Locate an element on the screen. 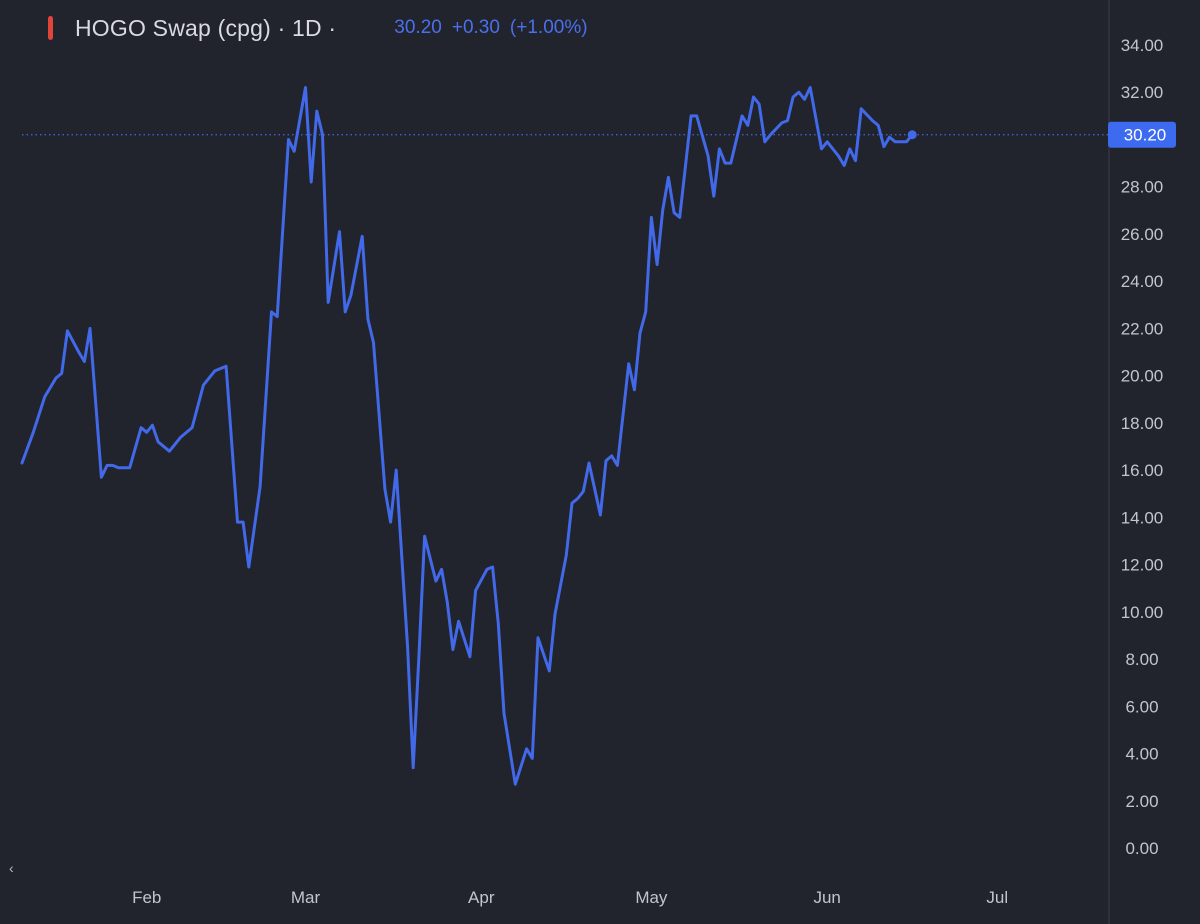  last-price-dot is located at coordinates (912, 135).